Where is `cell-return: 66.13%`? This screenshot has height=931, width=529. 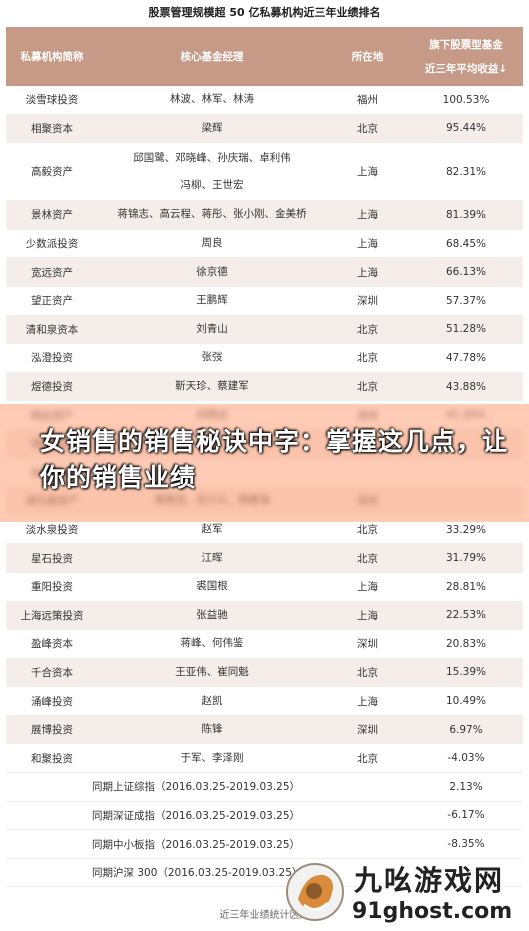 cell-return: 66.13% is located at coordinates (466, 272).